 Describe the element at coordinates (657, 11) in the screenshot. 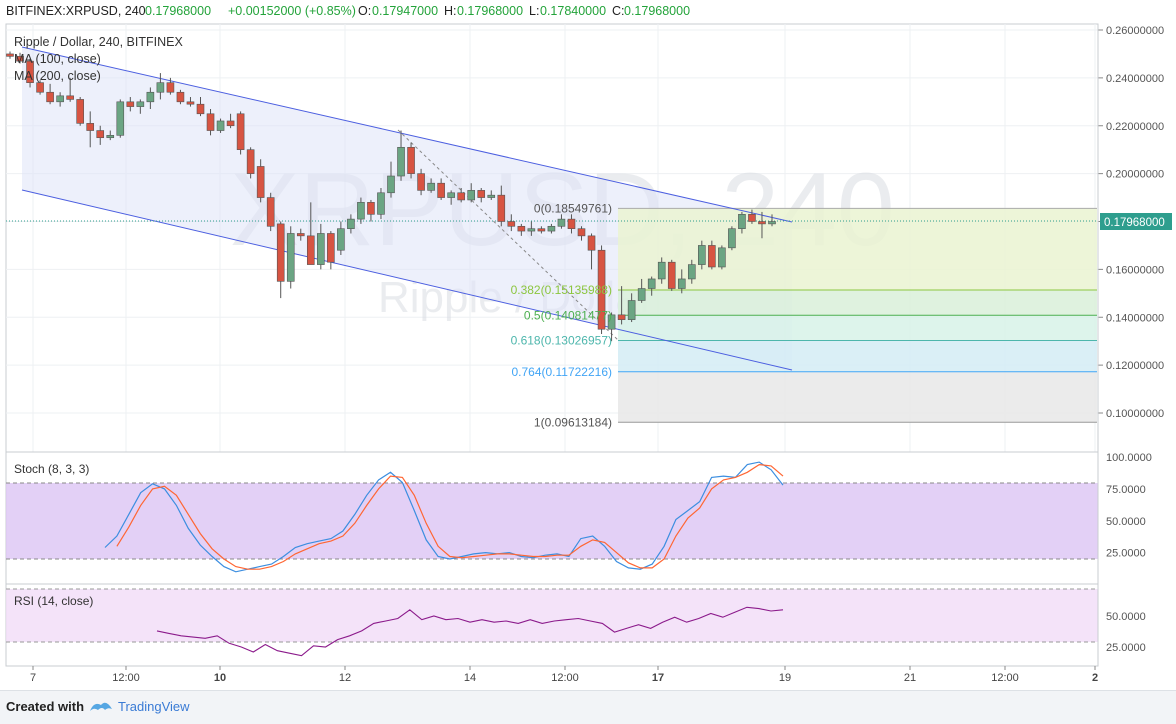

I see `close-value: 0.17968000` at that location.